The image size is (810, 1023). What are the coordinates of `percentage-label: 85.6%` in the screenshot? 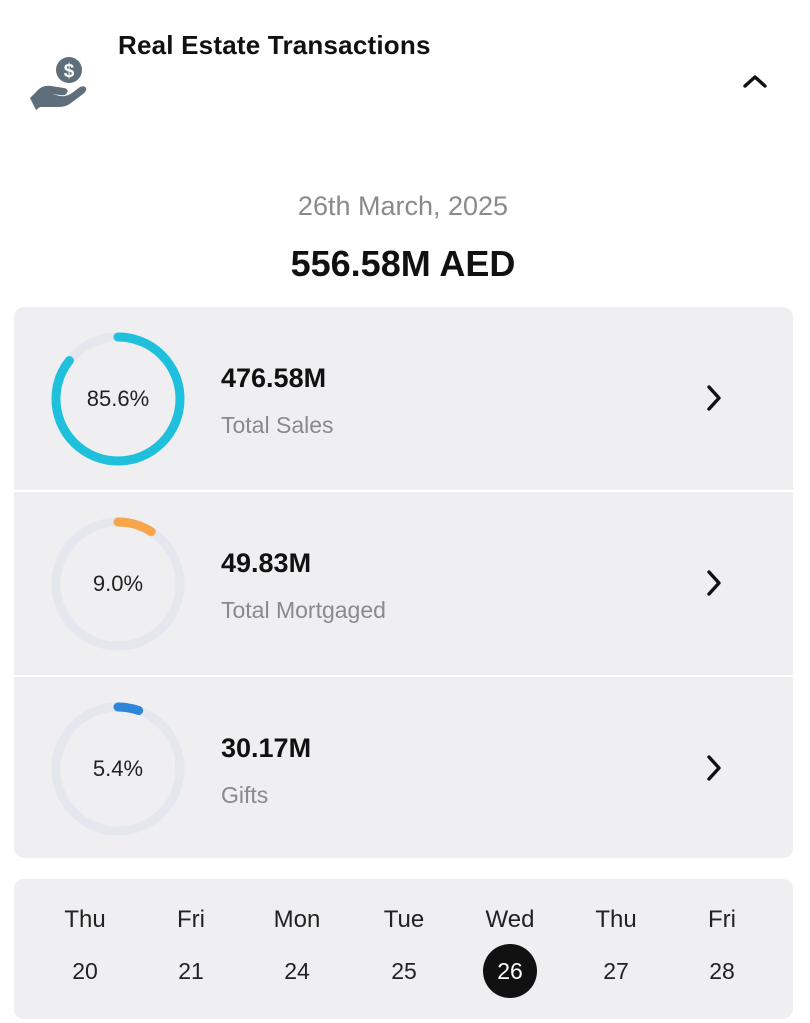 It's located at (118, 398).